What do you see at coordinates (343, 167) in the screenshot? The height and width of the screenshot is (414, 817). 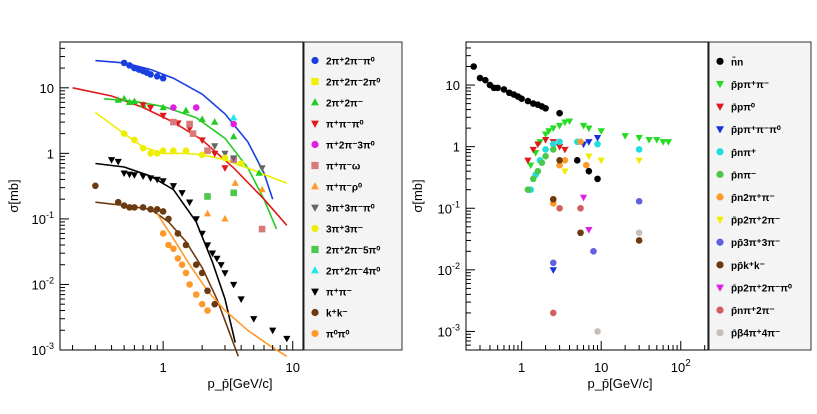 I see `left-legend-label: π⁺π⁻ω` at bounding box center [343, 167].